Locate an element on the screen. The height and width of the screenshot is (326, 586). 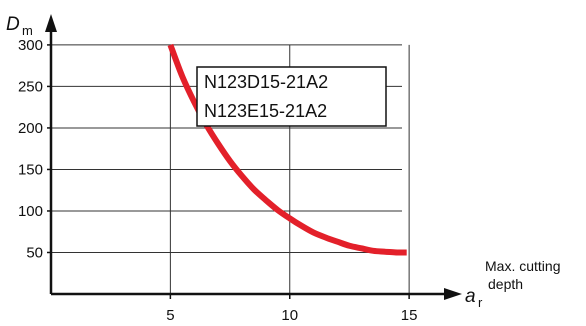
legend-line-1: N123D15-21A2 is located at coordinates (266, 82).